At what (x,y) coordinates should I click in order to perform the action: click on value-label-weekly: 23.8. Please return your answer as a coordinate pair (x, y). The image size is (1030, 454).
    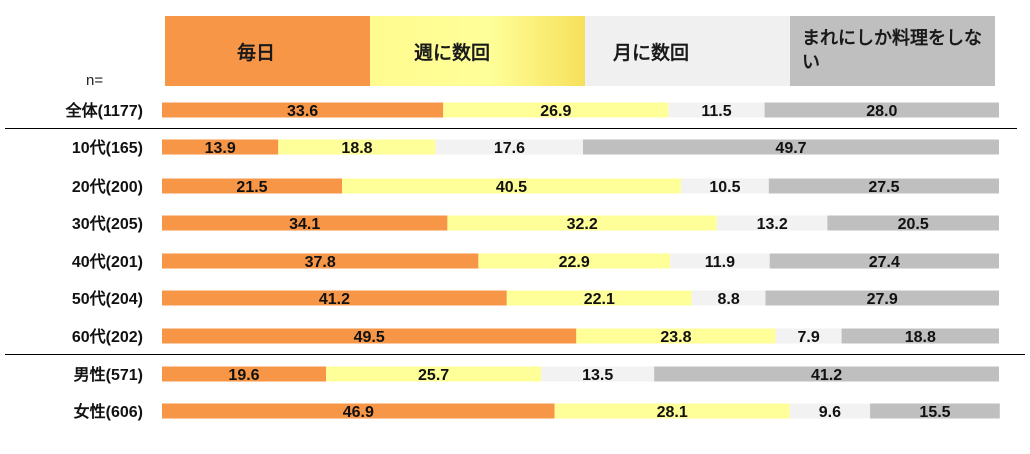
    Looking at the image, I should click on (675, 337).